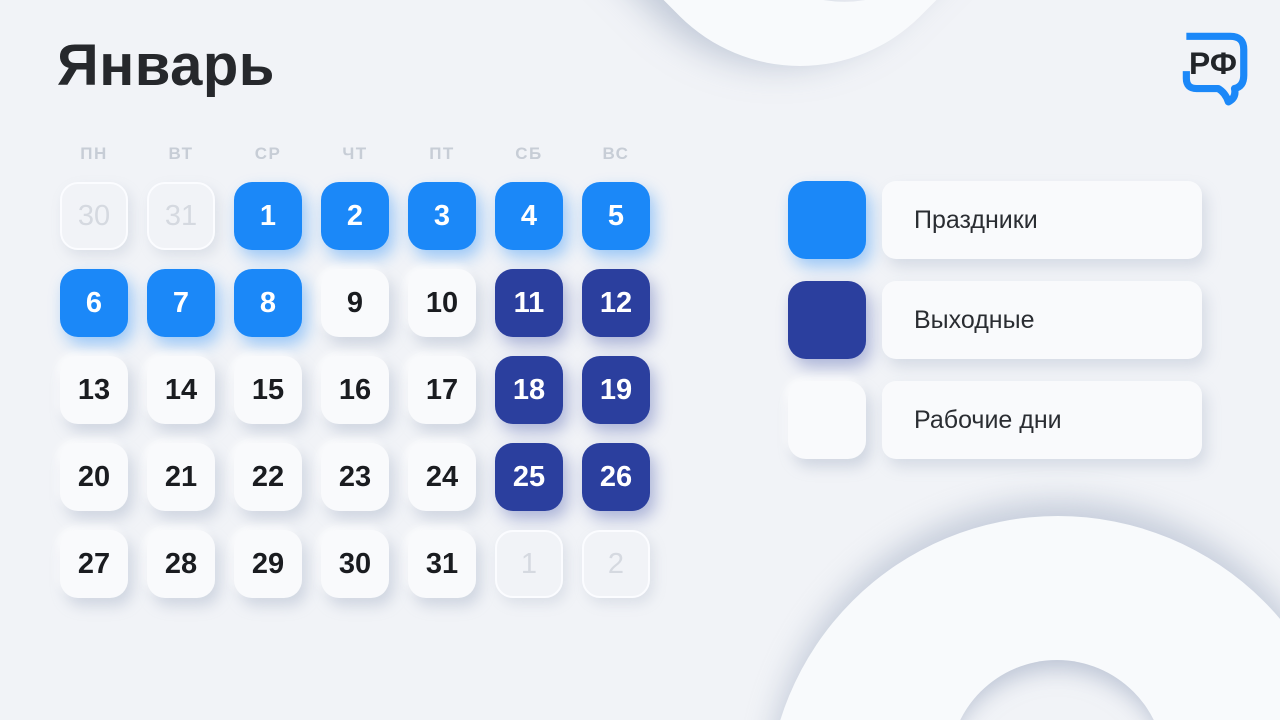  Describe the element at coordinates (529, 564) in the screenshot. I see `day-cell-1-adjacent: 1` at that location.